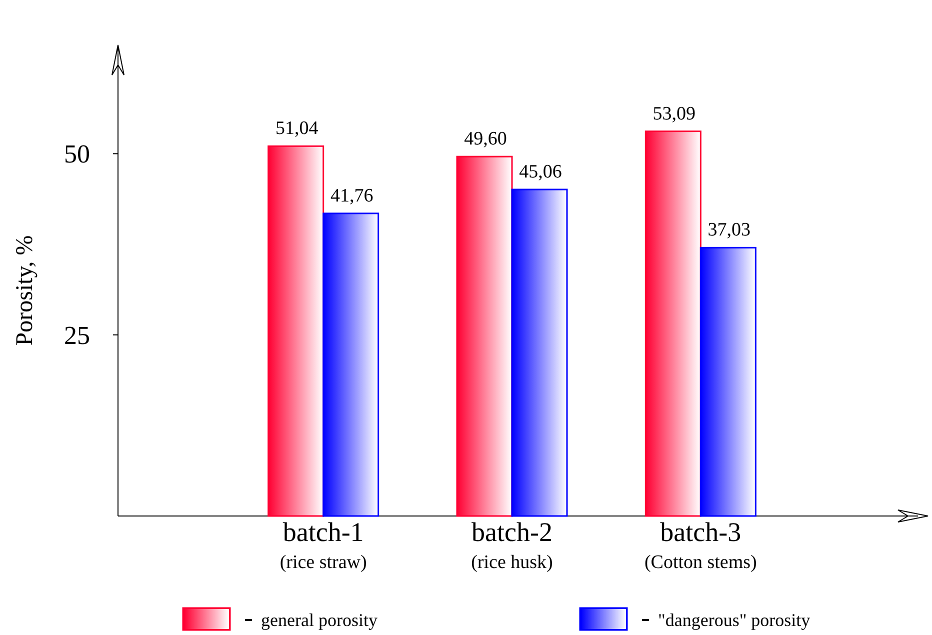  I want to click on data-label: 37,03, so click(729, 230).